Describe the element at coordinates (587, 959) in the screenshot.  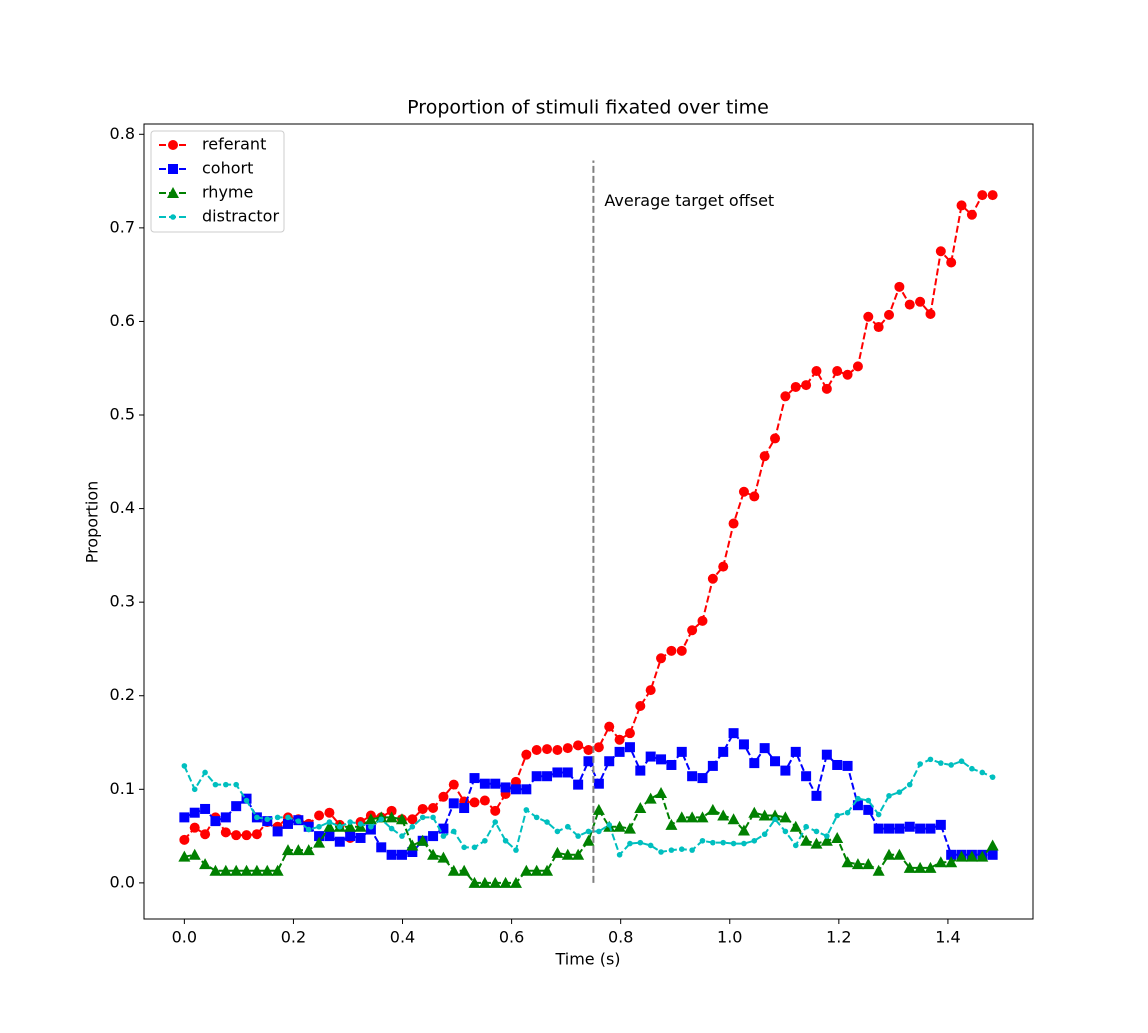
I see `x-axis-label: Time (s)` at that location.